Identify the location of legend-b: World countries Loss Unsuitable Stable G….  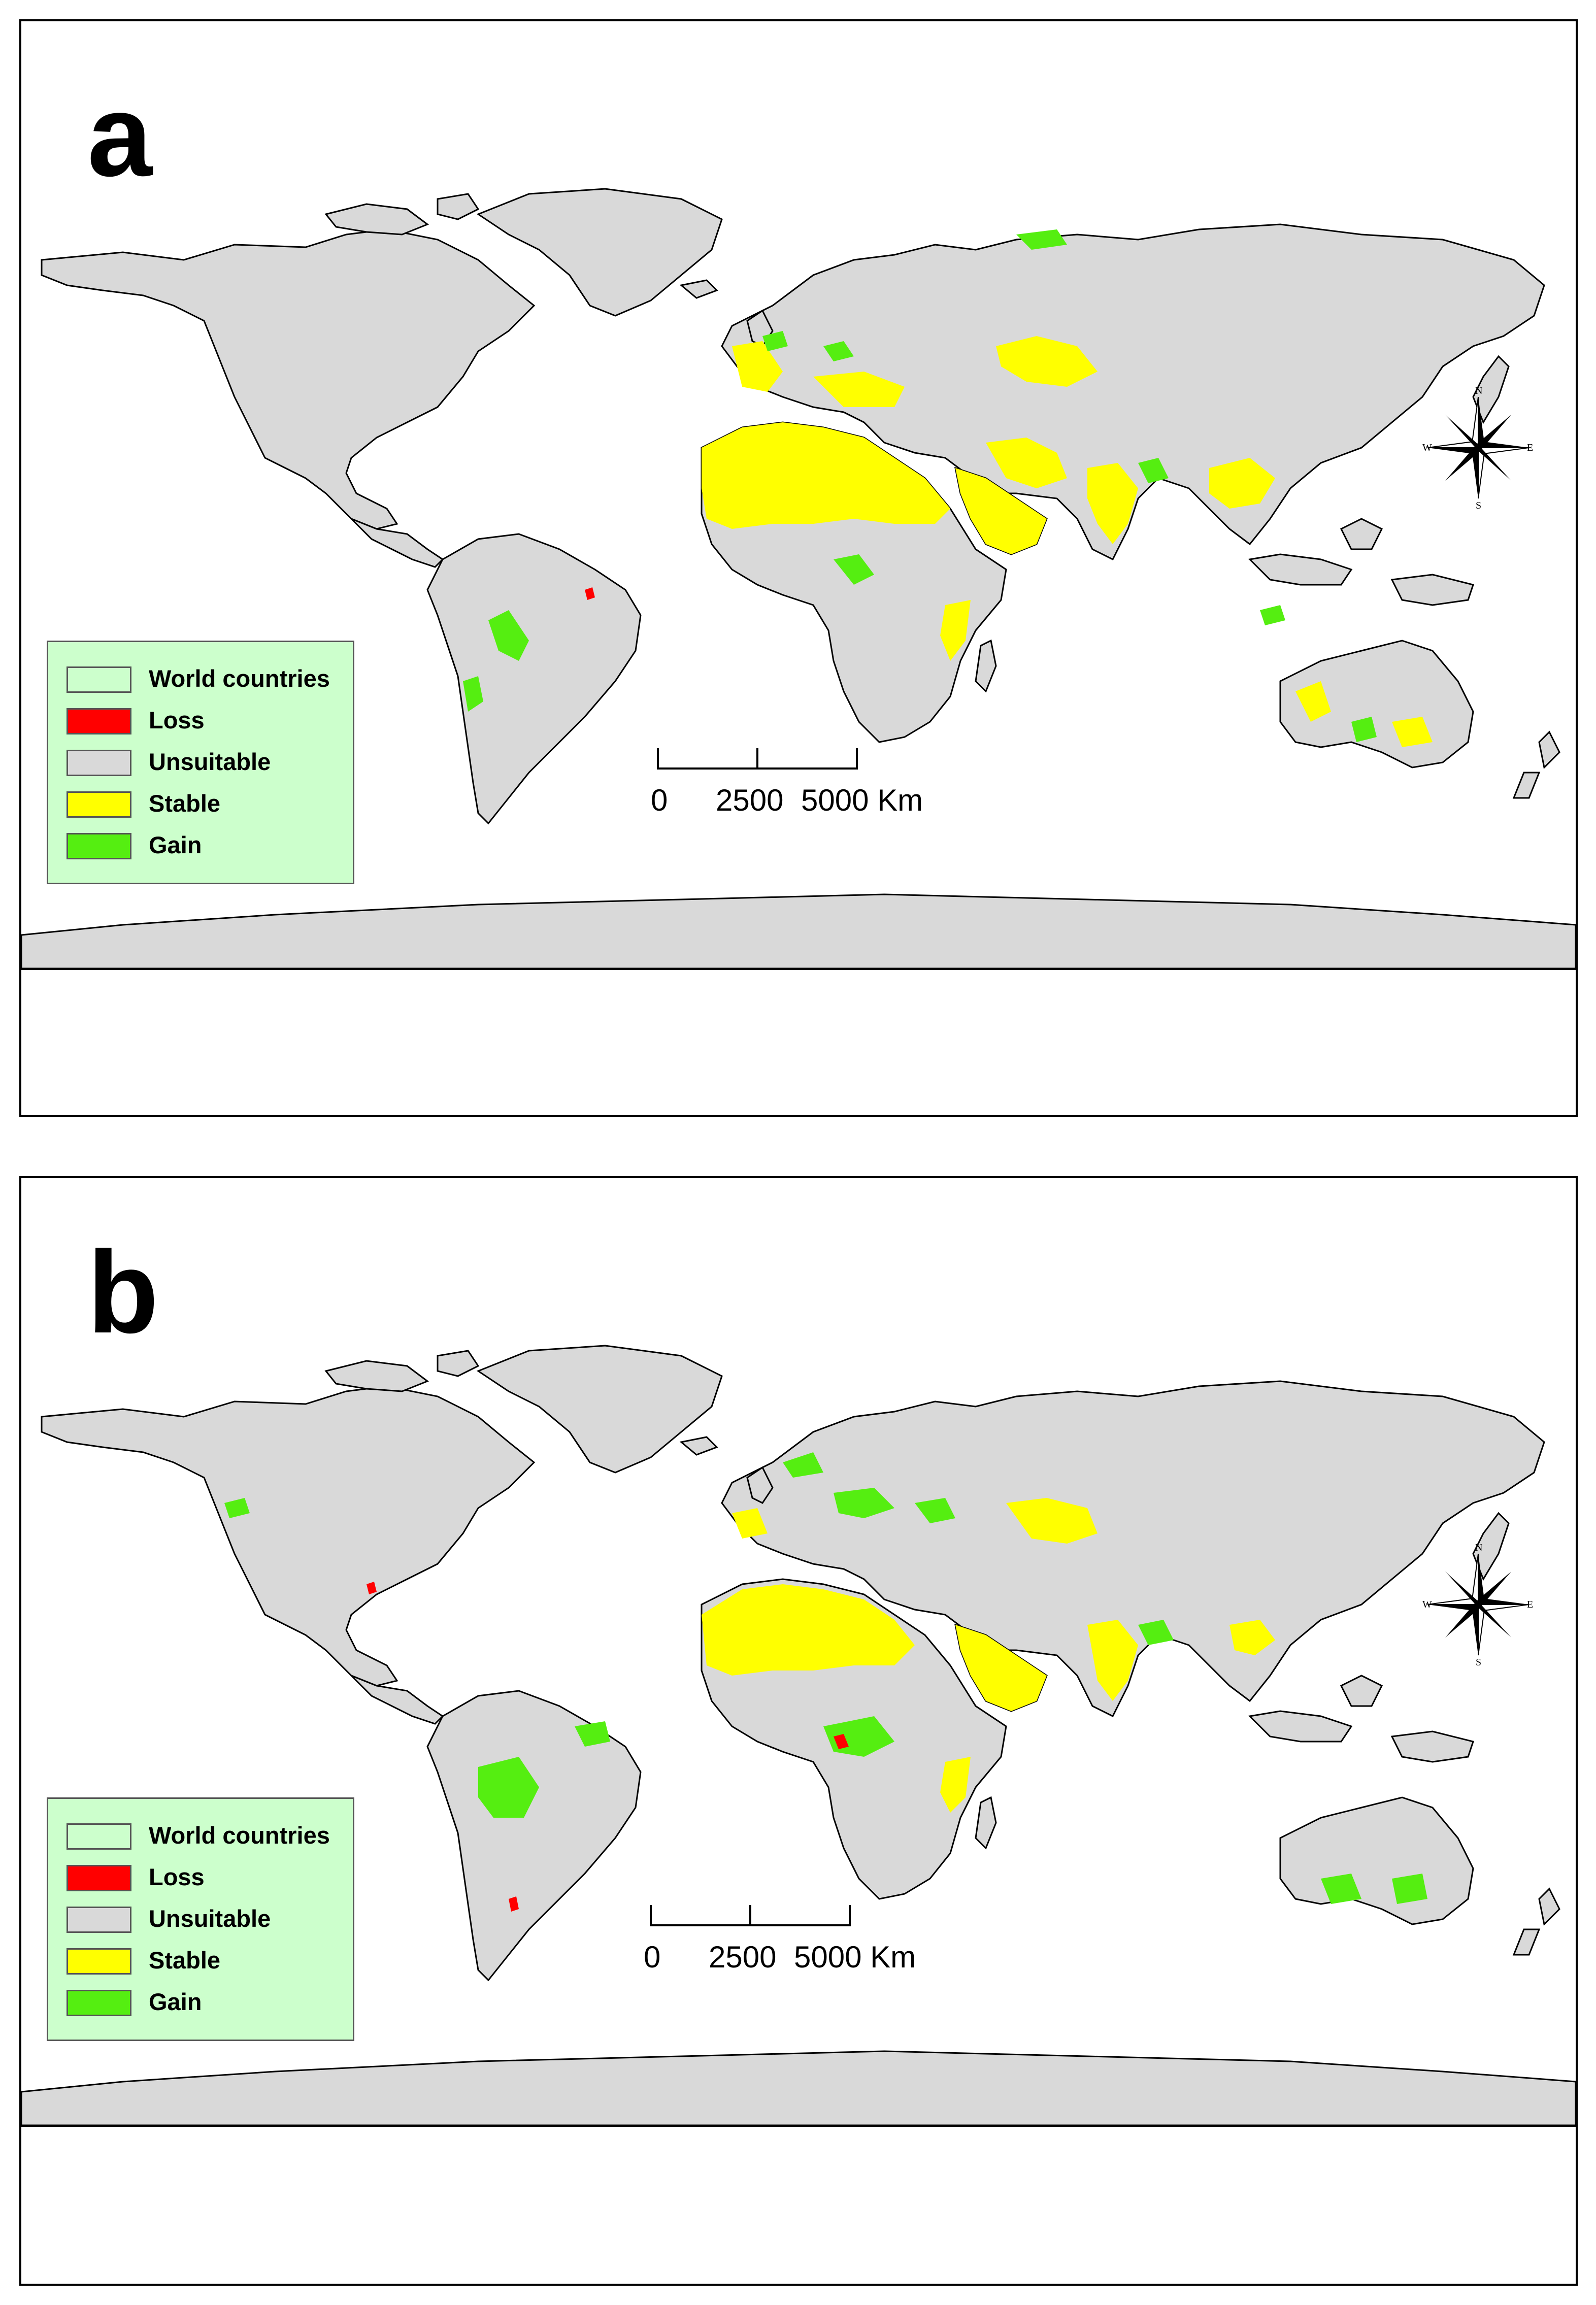
(200, 1919).